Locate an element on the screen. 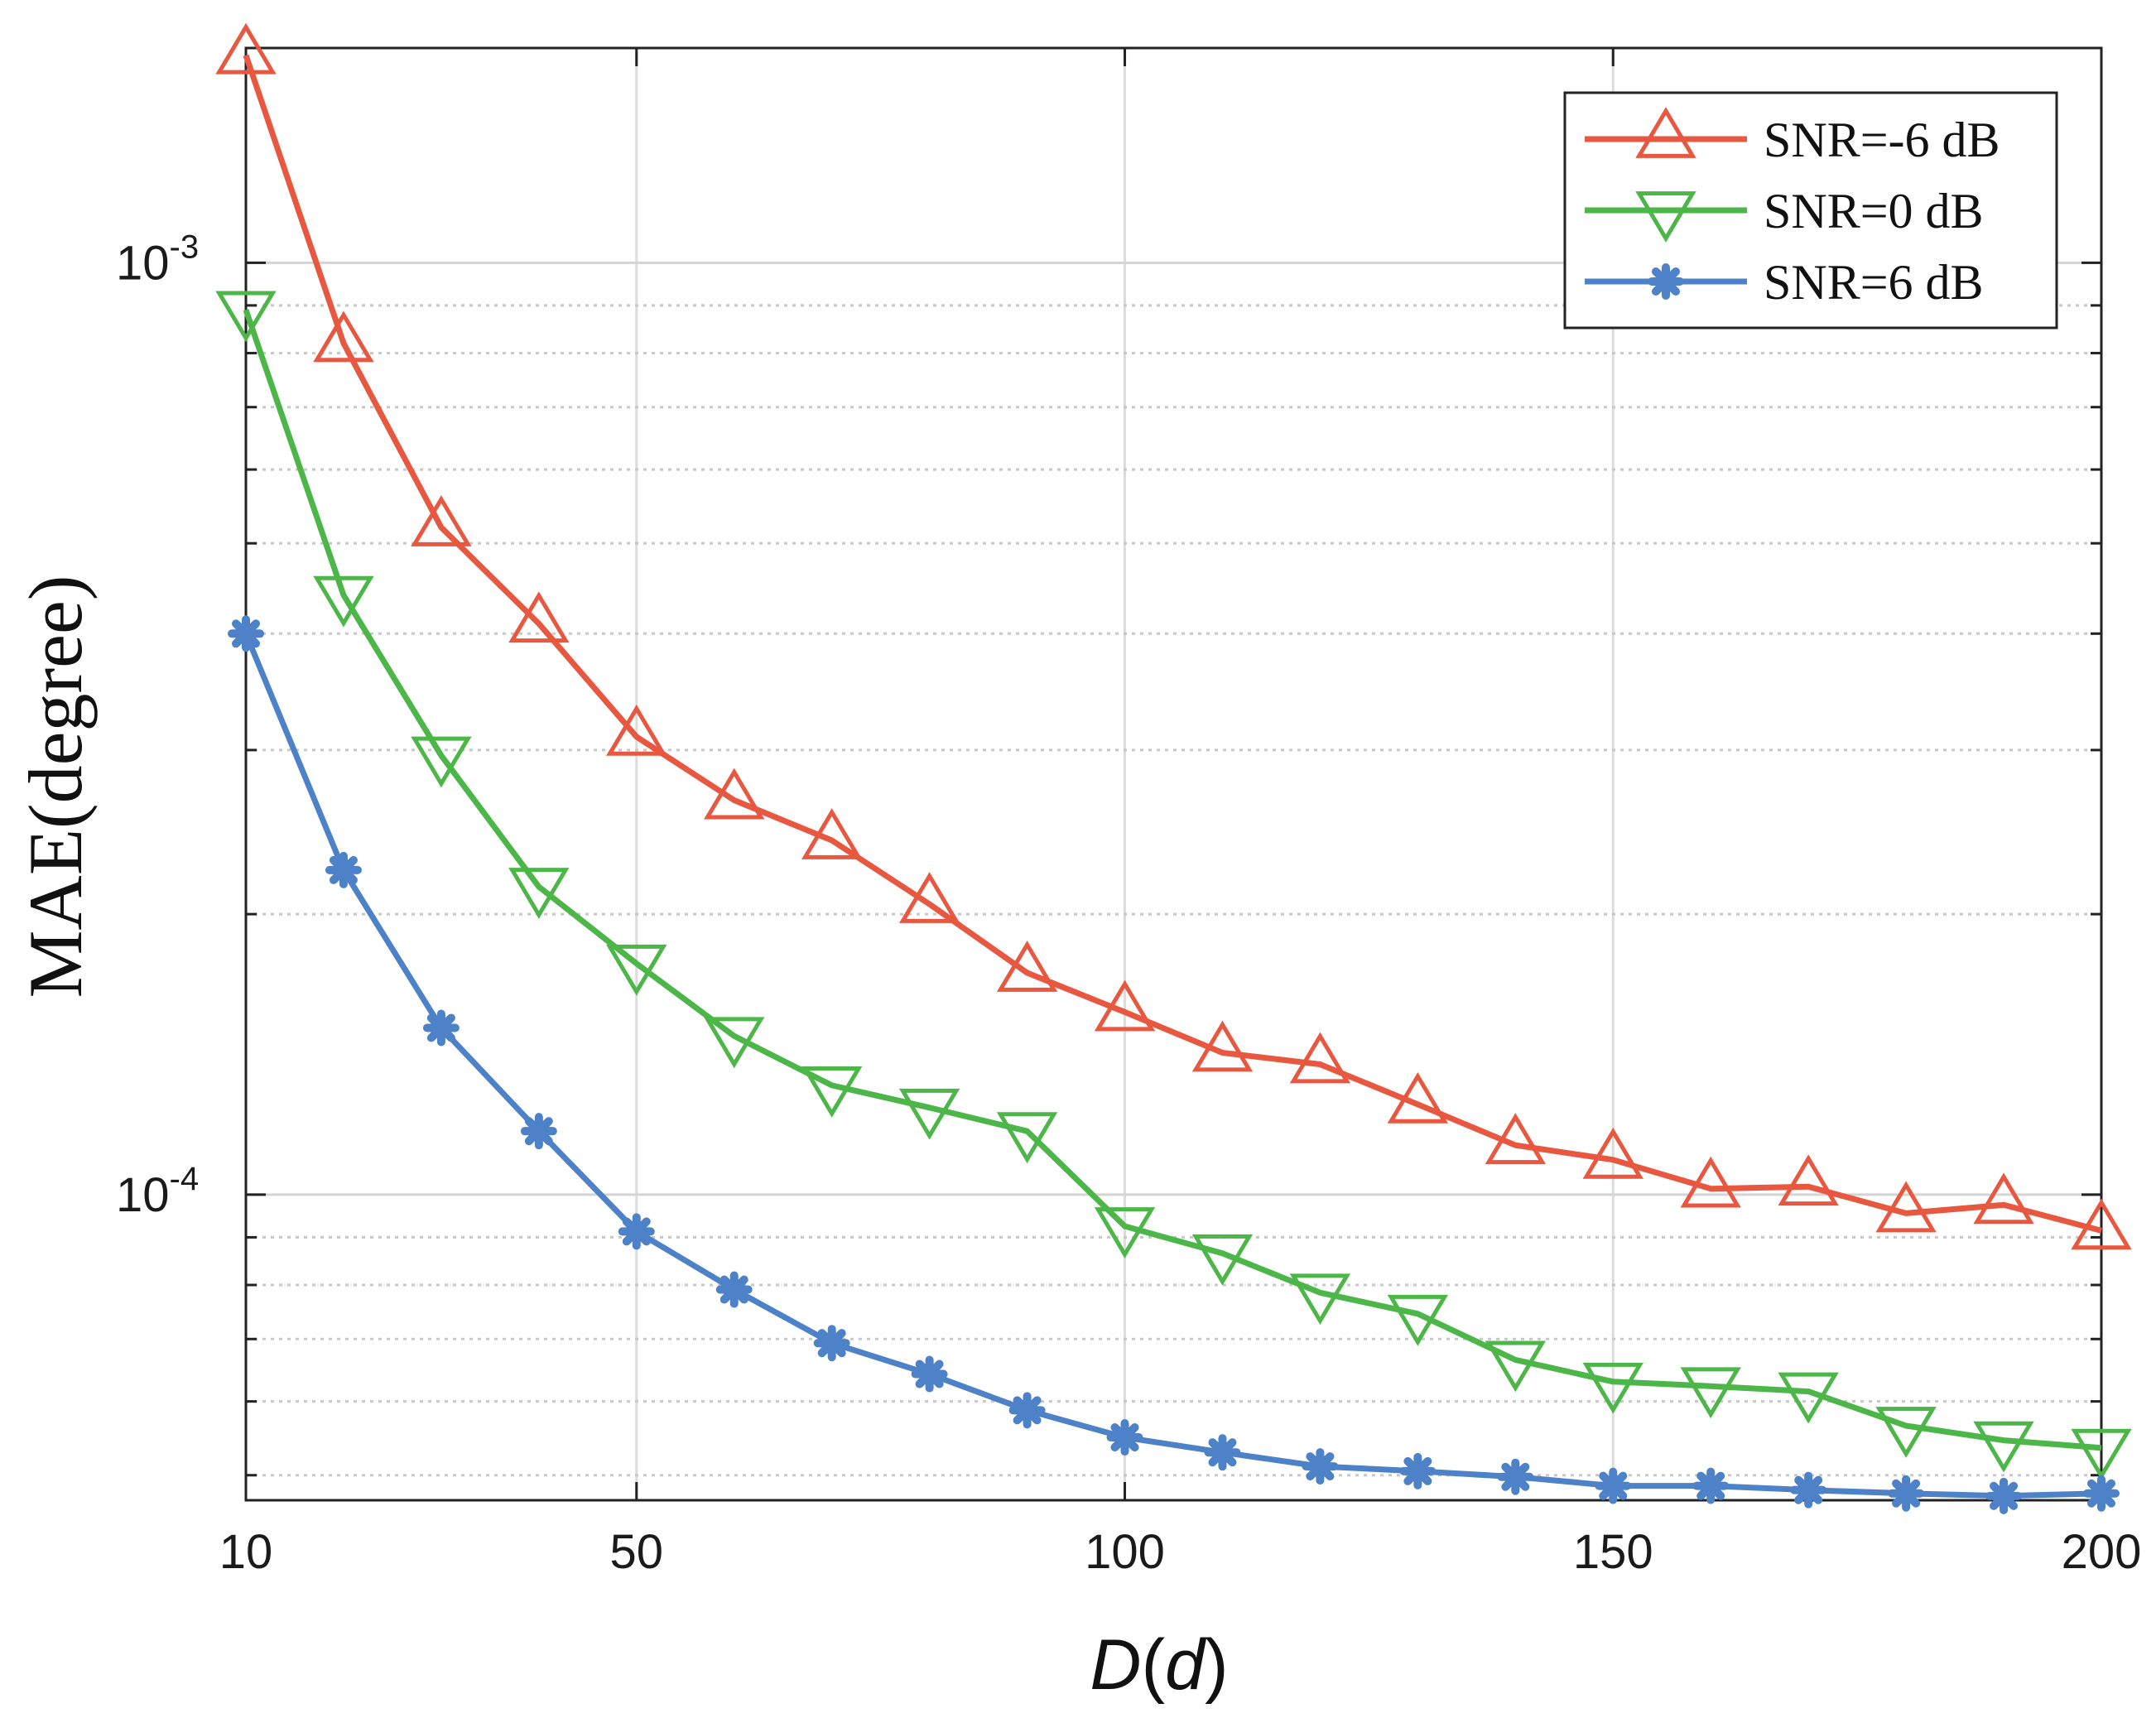  x-axis-label-close-paren: ) is located at coordinates (1217, 1665).